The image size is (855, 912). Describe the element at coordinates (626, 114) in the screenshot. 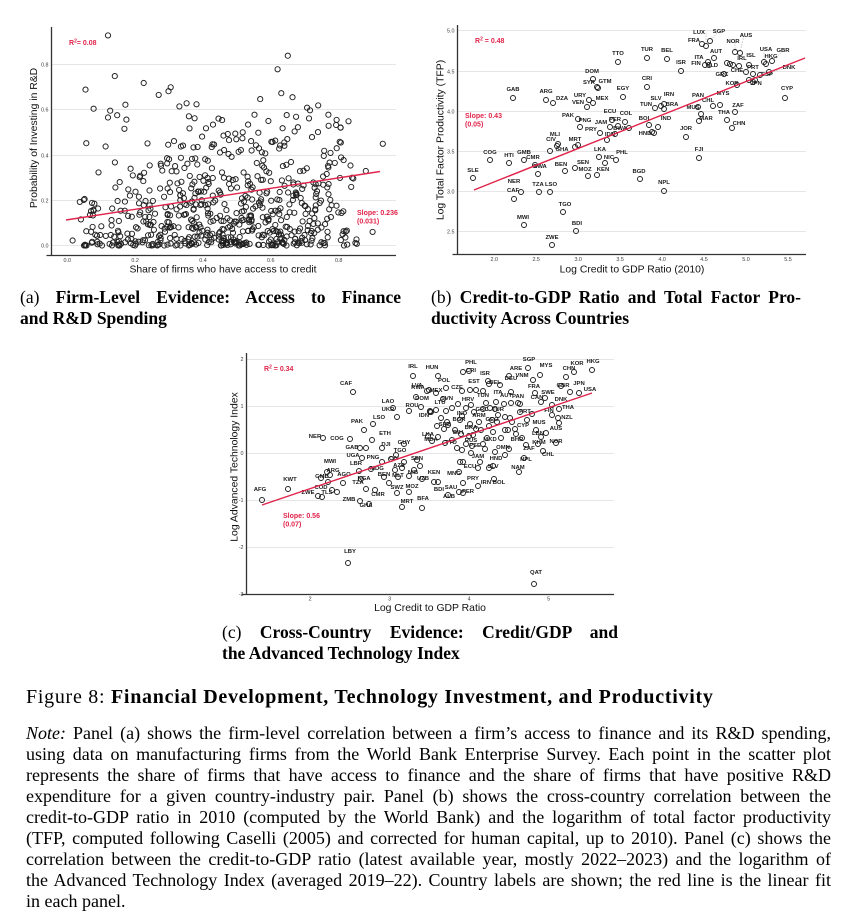

I see `svg-text: COL` at that location.